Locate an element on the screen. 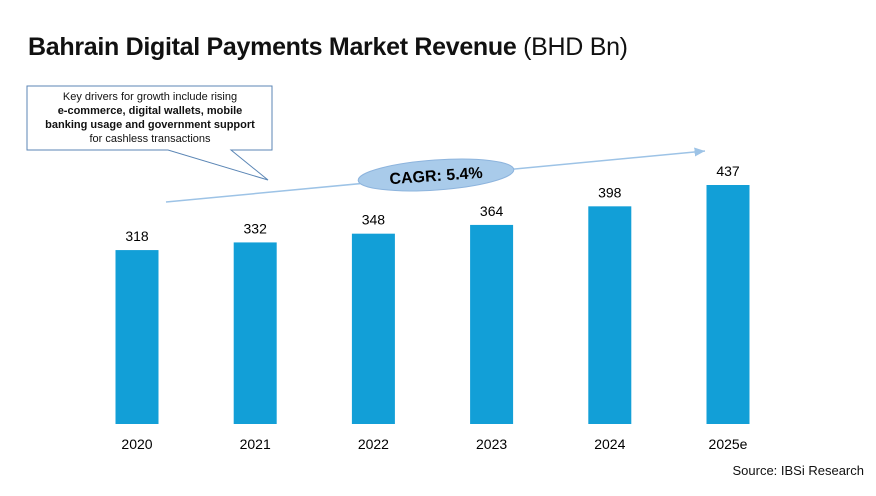  x-tick-label: 2021 is located at coordinates (255, 444).